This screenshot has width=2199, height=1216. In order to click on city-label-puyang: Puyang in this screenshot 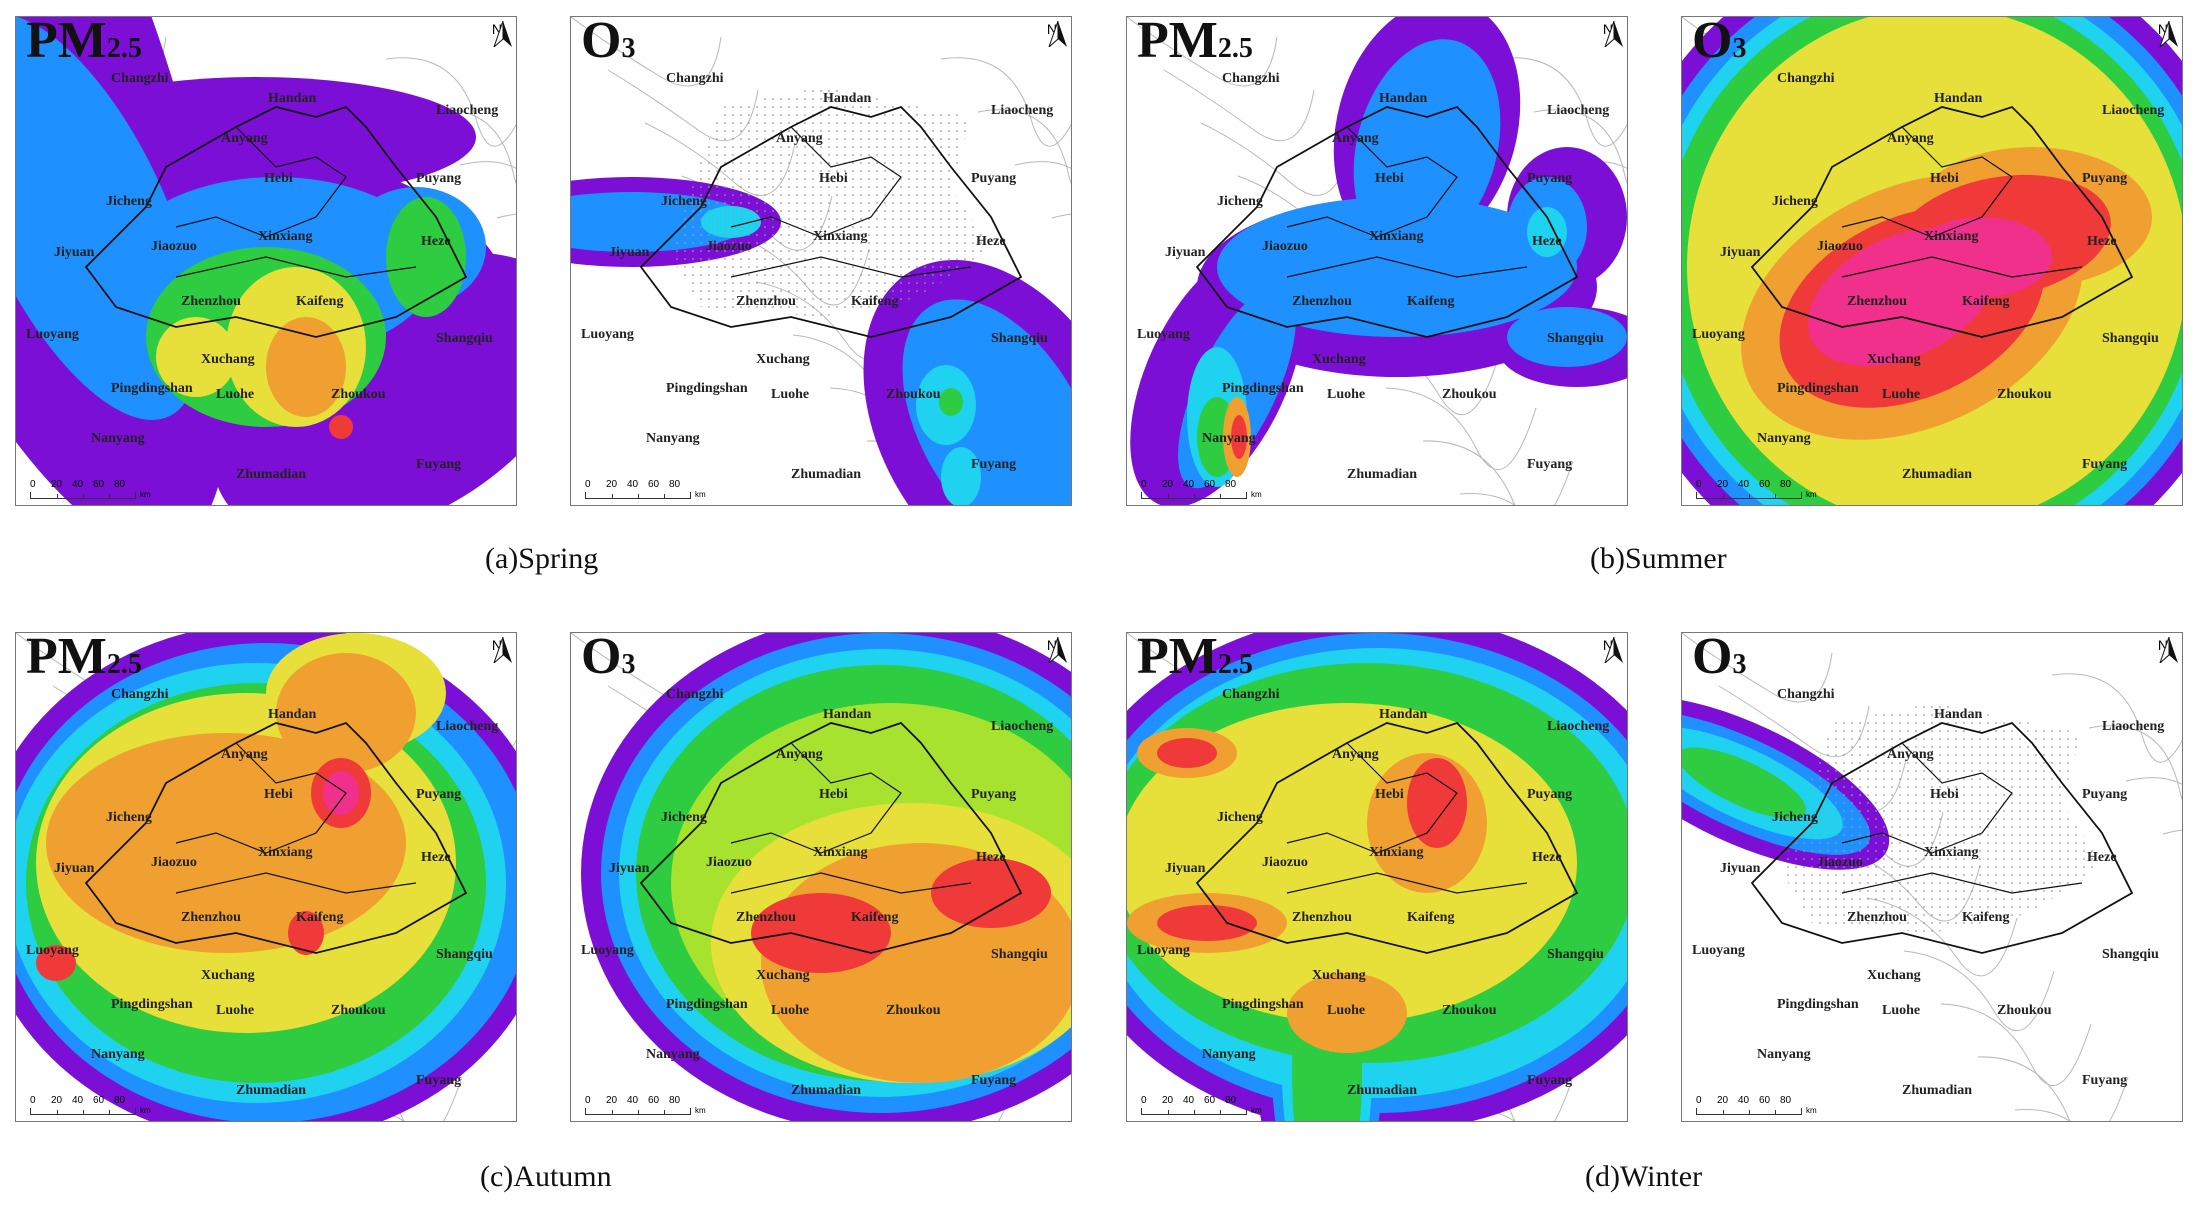, I will do `click(994, 178)`.